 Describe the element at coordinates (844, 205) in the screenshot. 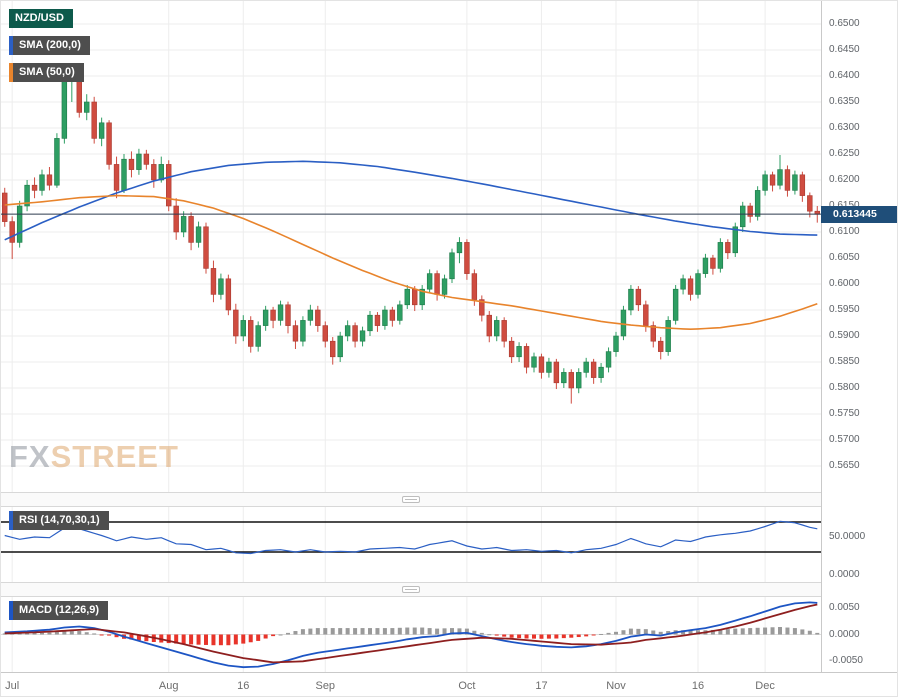

I see `price-tick-label: 0.6150` at that location.